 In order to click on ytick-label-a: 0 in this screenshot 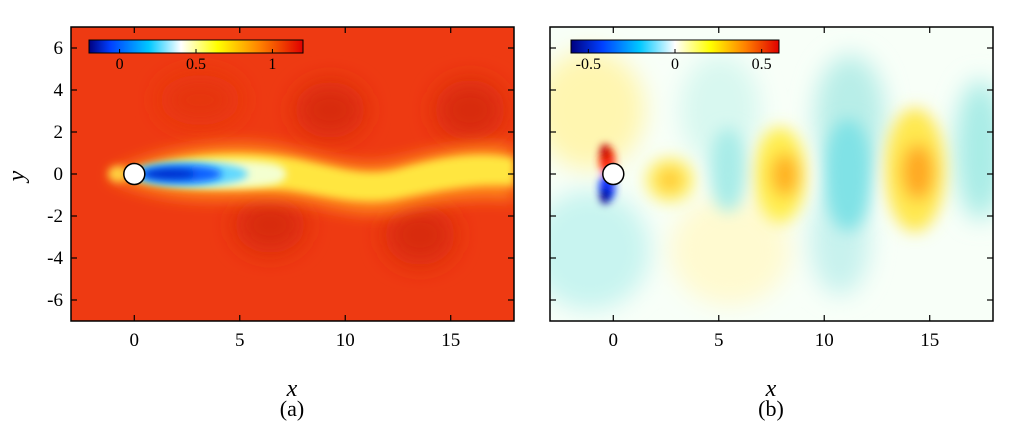, I will do `click(59, 174)`.